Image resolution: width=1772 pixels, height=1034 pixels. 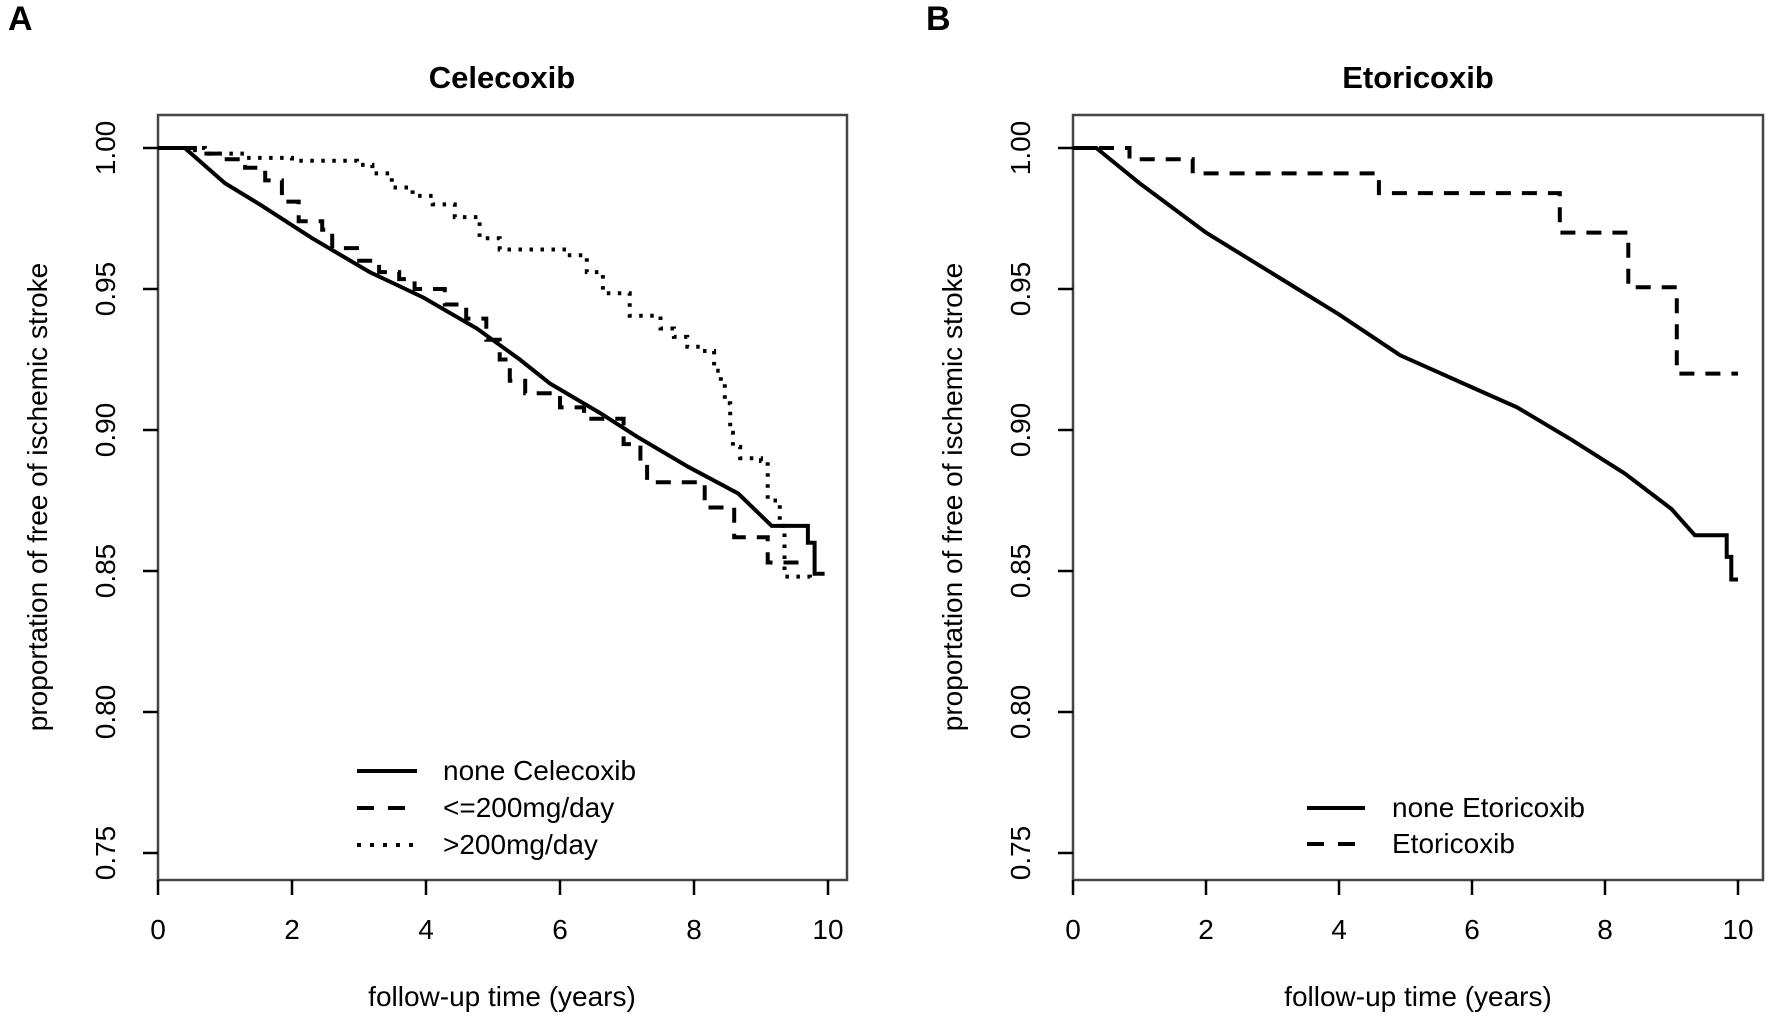 What do you see at coordinates (1489, 807) in the screenshot?
I see `legend-label: none Etoricoxib` at bounding box center [1489, 807].